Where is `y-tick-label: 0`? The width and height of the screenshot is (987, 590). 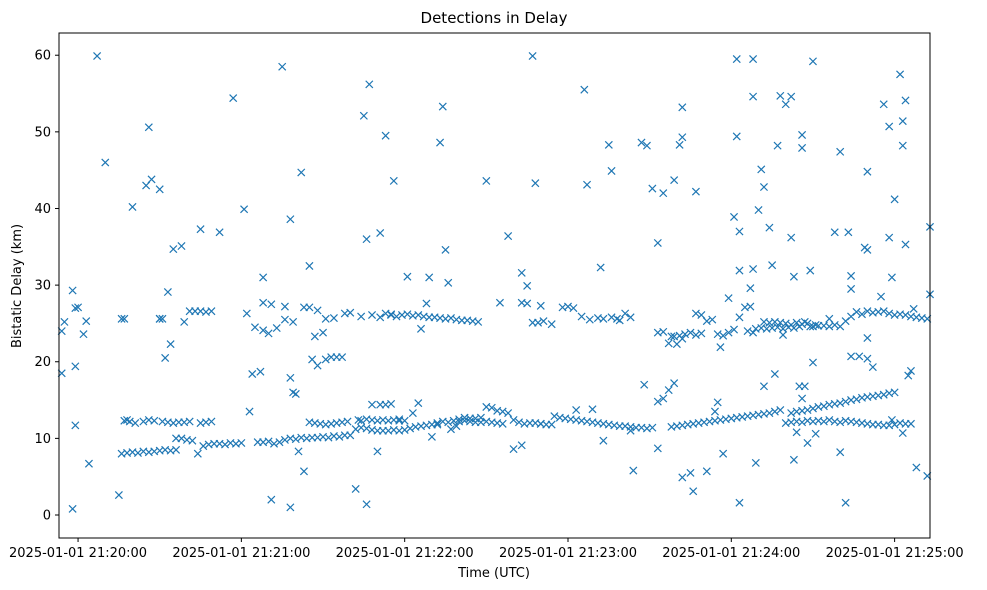
y-tick-label: 0 is located at coordinates (47, 516).